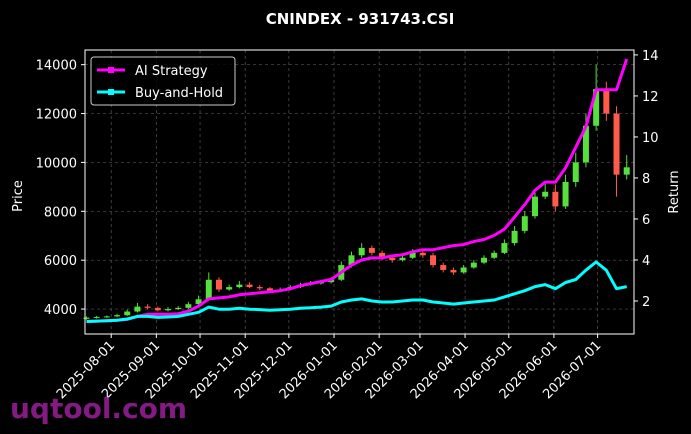 This screenshot has height=434, width=691. Describe the element at coordinates (646, 179) in the screenshot. I see `y2-tick-label: 8` at that location.